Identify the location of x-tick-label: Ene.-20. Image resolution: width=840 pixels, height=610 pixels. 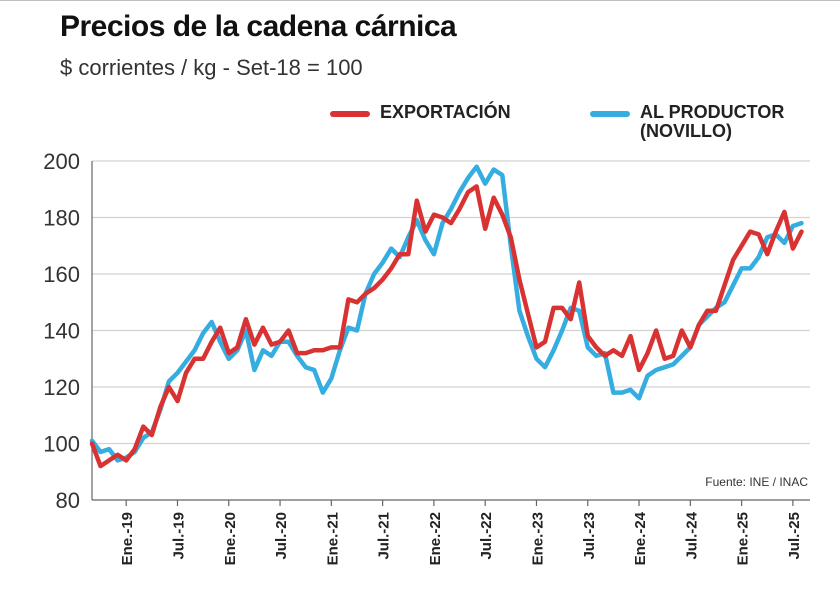
(230, 538).